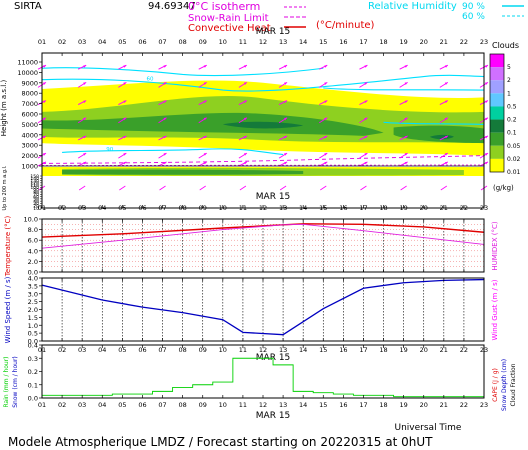 This screenshot has width=528, height=450. I want to click on hour-label-top-12: 12, so click(263, 42).